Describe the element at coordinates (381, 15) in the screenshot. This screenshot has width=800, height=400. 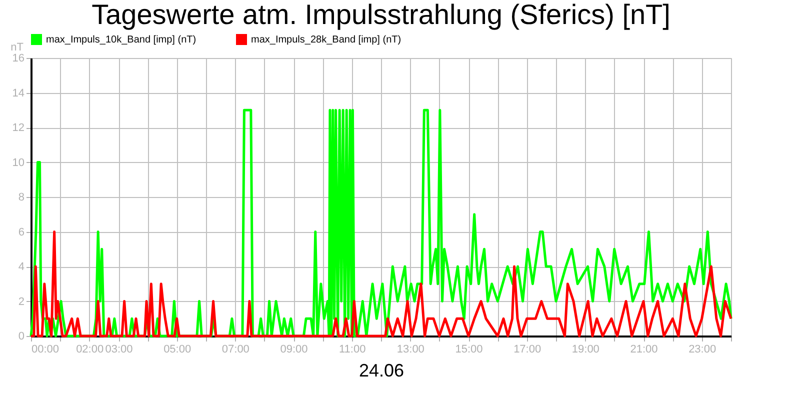
I see `chart-title: Tageswerte atm. Impulsstrahlung (Sferics) [nT]` at that location.